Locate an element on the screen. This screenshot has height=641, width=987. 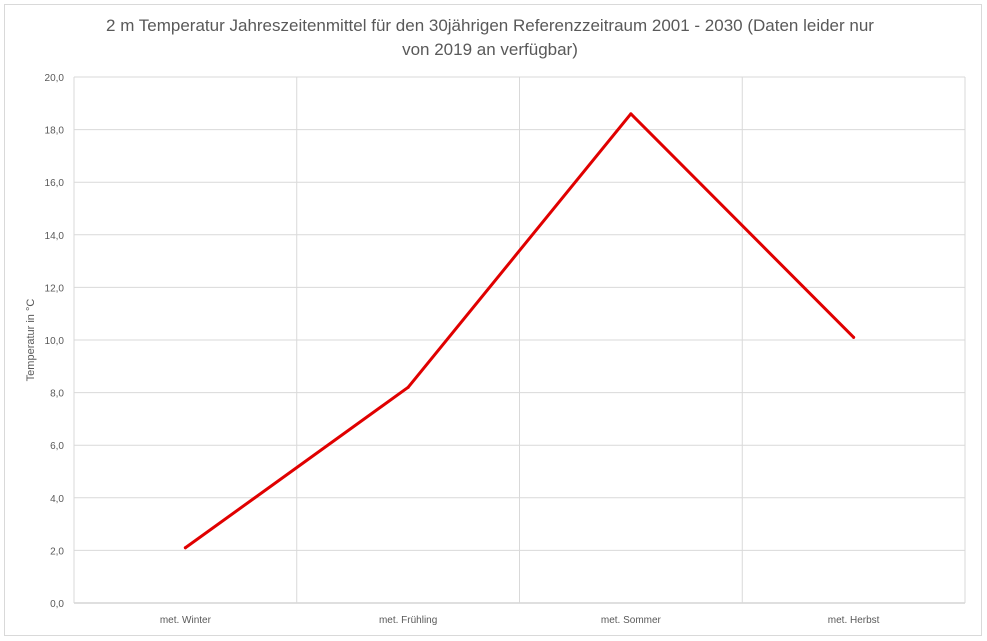
y-tick-label: 16,0 is located at coordinates (55, 183).